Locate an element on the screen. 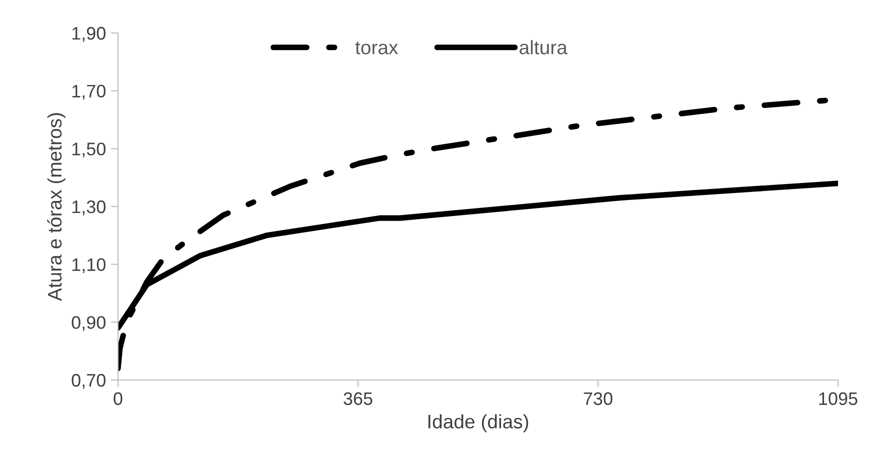 Image resolution: width=894 pixels, height=466 pixels. x-axis-title: Idade (dias) is located at coordinates (478, 423).